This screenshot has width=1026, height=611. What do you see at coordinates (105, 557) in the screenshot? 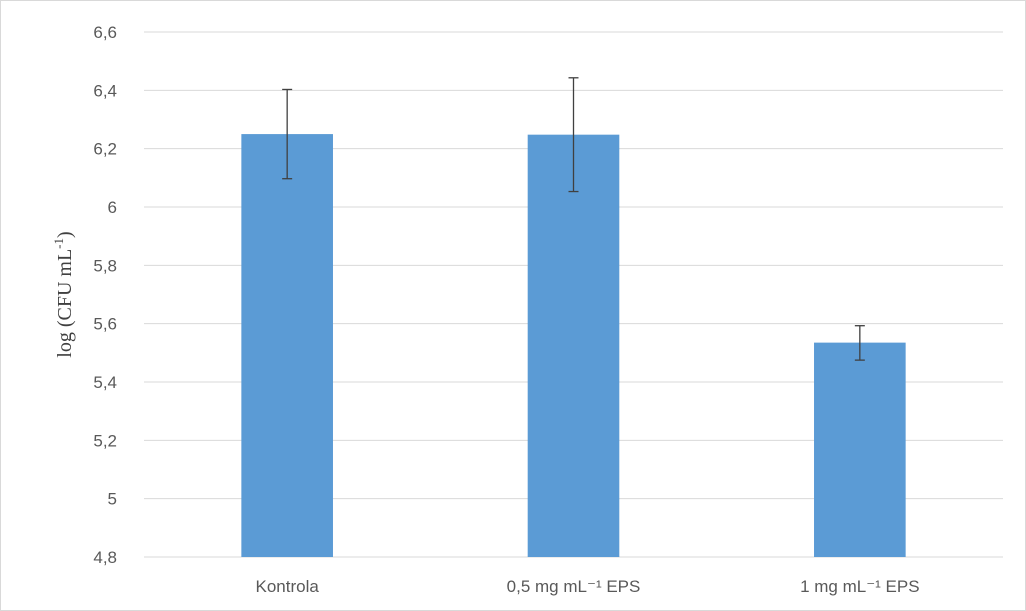
I see `y-tick-label: 4,8` at bounding box center [105, 557].